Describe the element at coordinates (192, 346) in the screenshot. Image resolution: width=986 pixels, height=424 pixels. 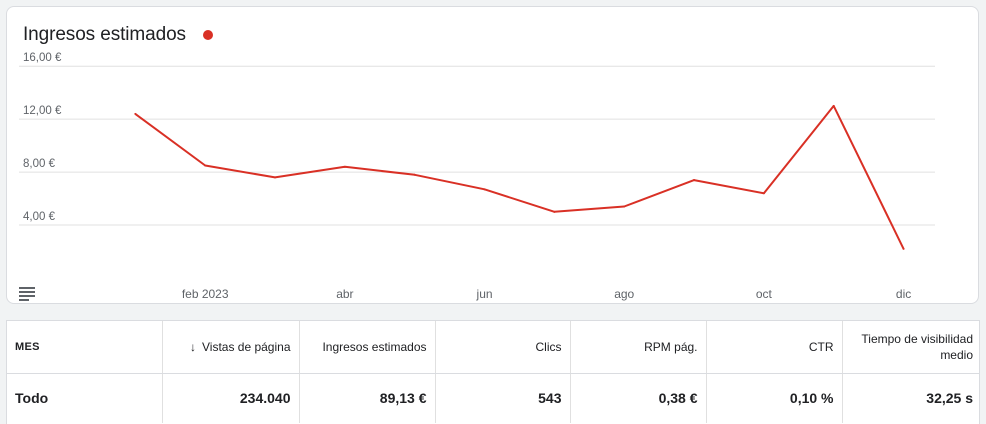
I see `sort-down-icon: ↓` at that location.